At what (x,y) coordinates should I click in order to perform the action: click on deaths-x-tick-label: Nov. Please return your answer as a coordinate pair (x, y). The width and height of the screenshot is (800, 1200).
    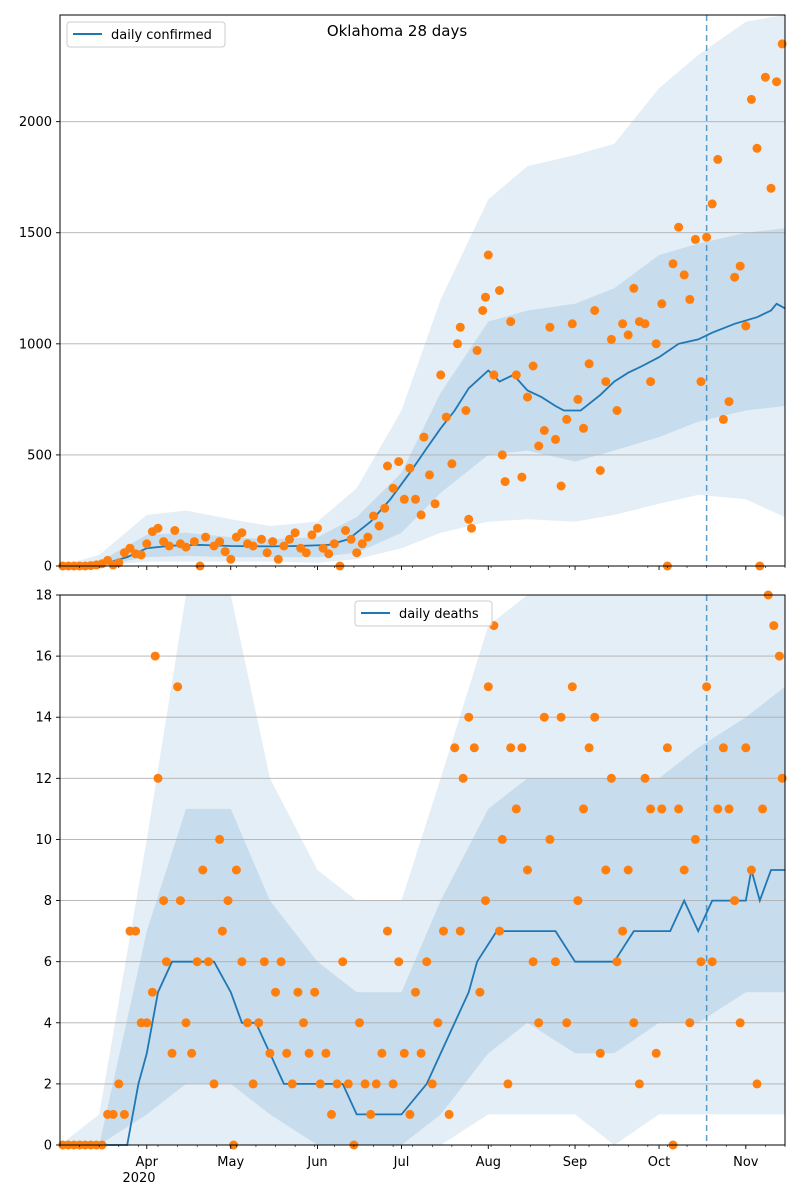
    Looking at the image, I should click on (746, 1162).